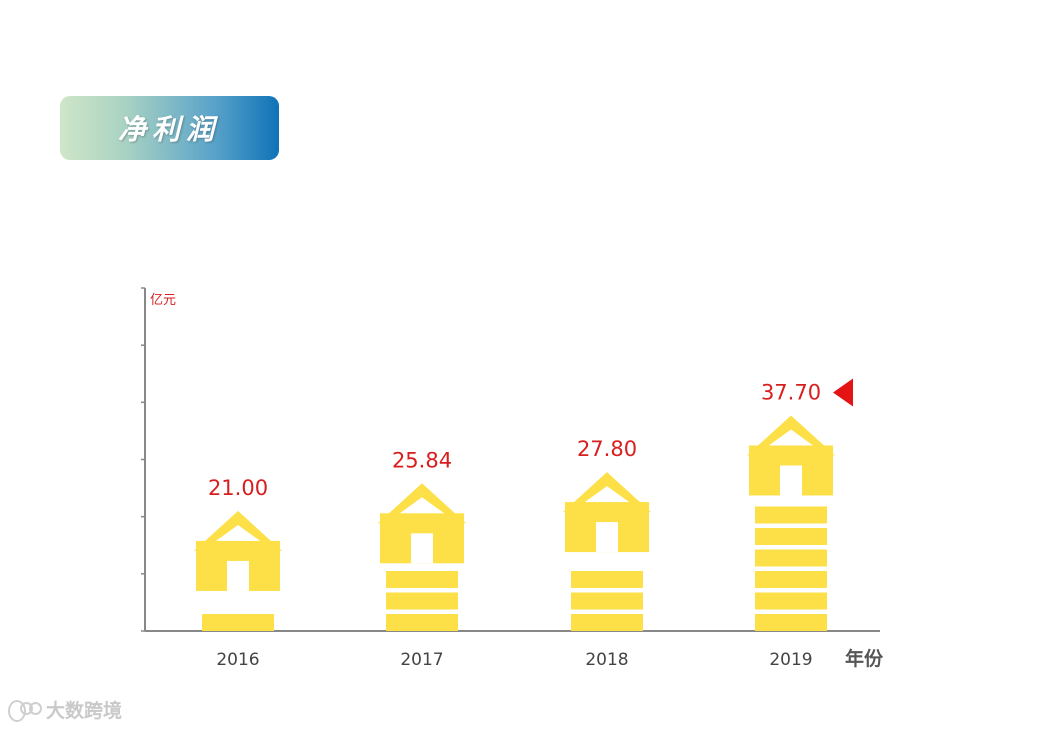  I want to click on category-label: 2017, so click(421, 660).